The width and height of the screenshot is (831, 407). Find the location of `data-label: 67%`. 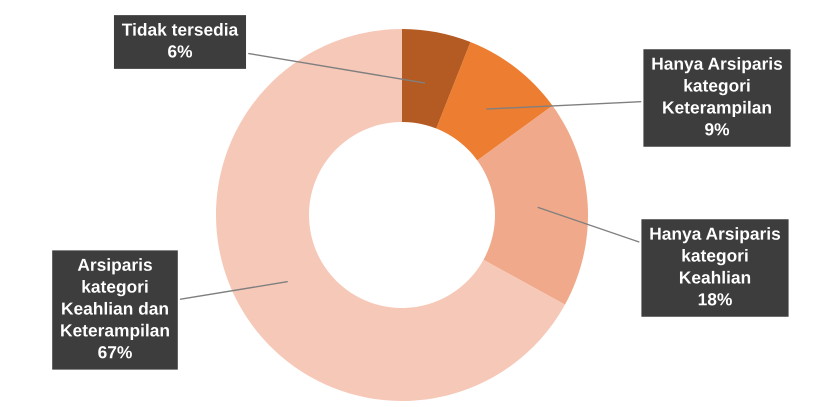

data-label: 67% is located at coordinates (115, 352).